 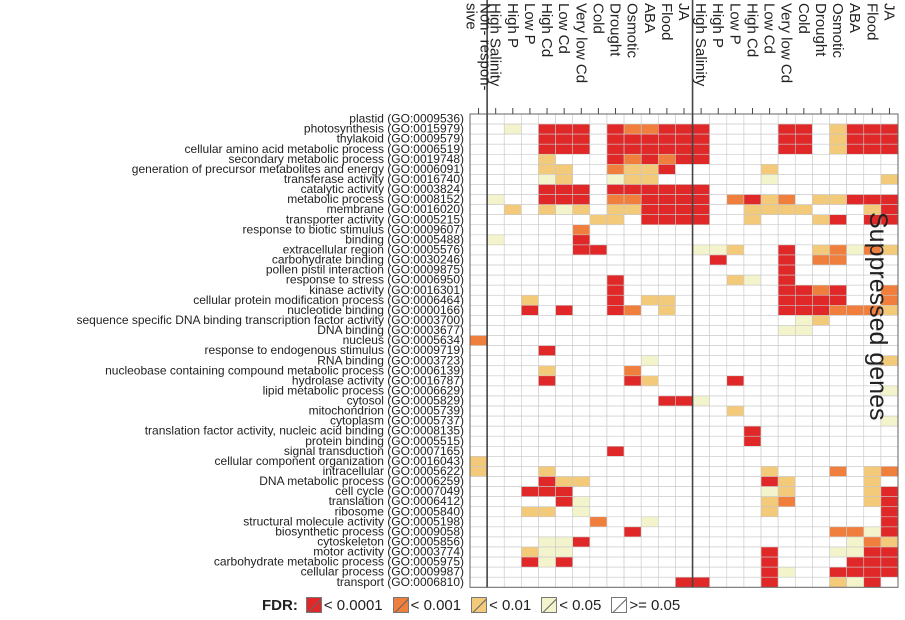 I want to click on column-header: Non- respon-sive, so click(x=478, y=47).